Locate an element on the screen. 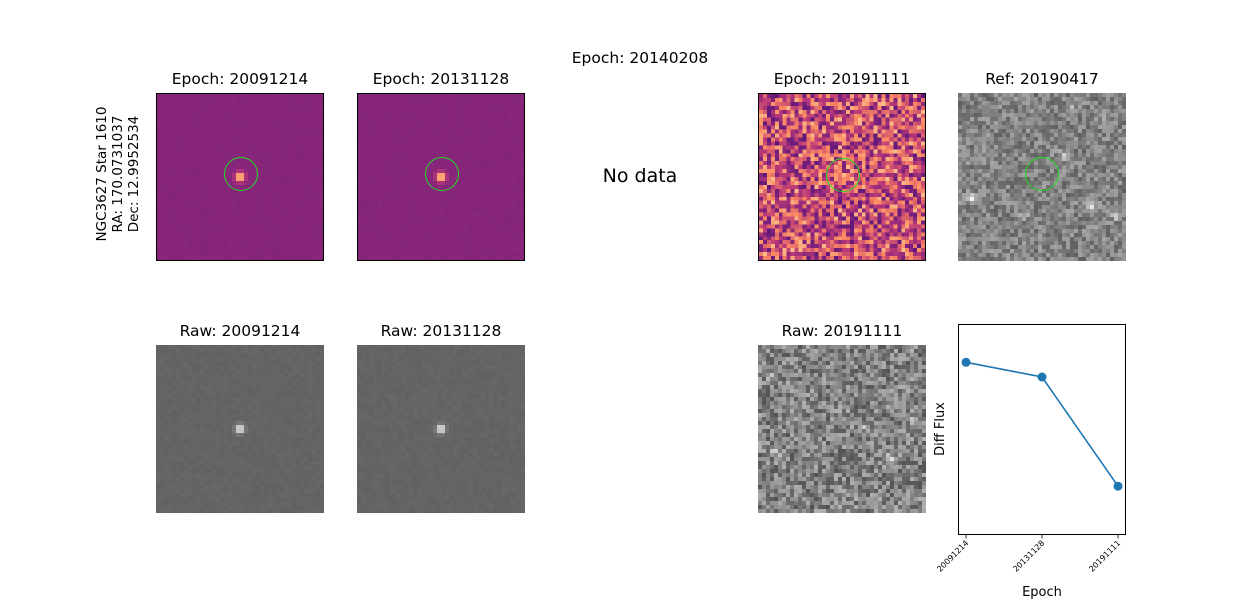 The image size is (1250, 600). figure-title: Epoch: 20140208 is located at coordinates (640, 58).